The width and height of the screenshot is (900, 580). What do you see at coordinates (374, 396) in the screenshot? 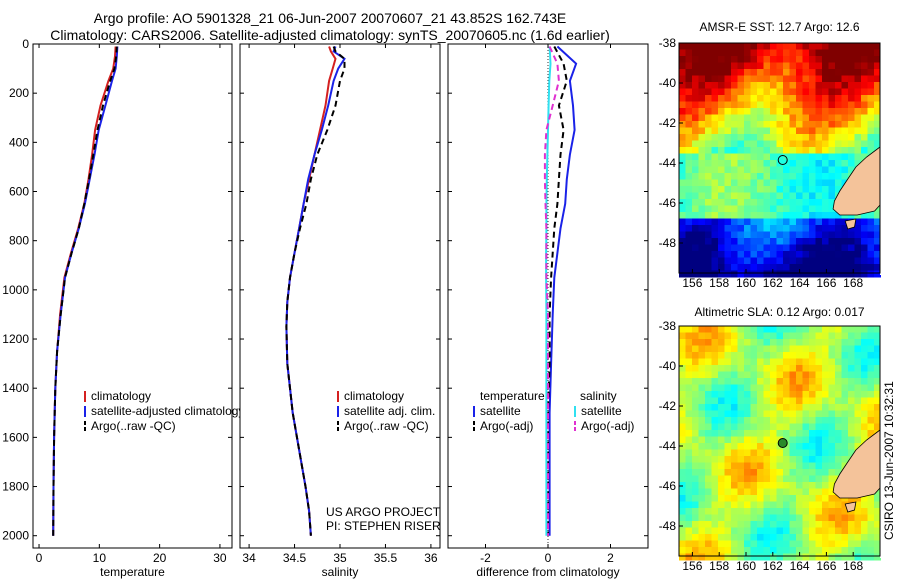
I see `legend-label: climatology` at bounding box center [374, 396].